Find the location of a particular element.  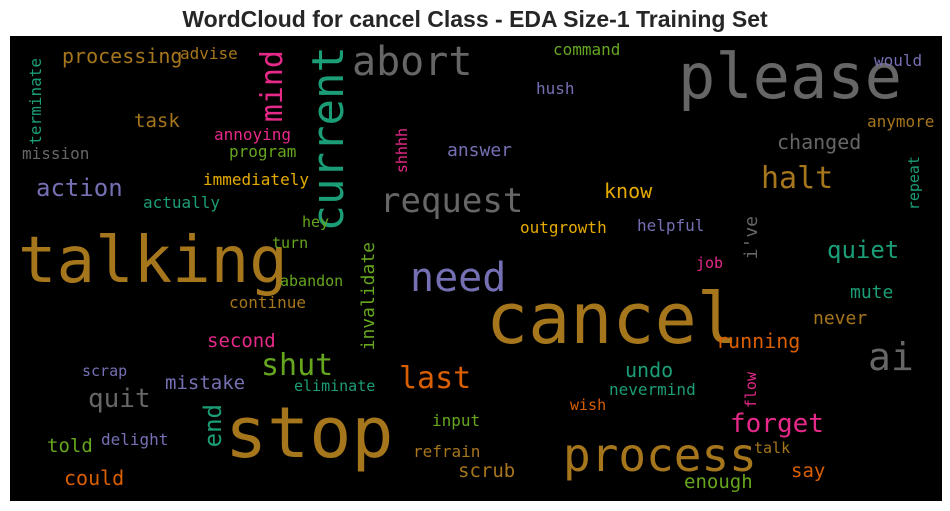

word-outgrowth: outgrowth is located at coordinates (563, 227).